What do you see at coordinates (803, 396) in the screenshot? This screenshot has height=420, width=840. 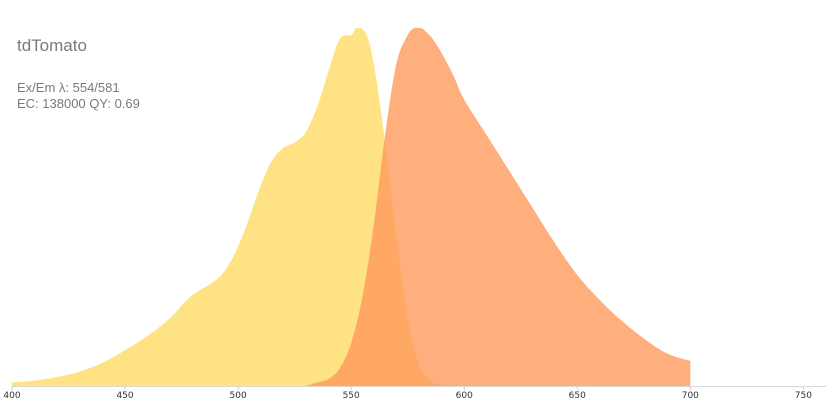 I see `x-tick-label: 750` at bounding box center [803, 396].